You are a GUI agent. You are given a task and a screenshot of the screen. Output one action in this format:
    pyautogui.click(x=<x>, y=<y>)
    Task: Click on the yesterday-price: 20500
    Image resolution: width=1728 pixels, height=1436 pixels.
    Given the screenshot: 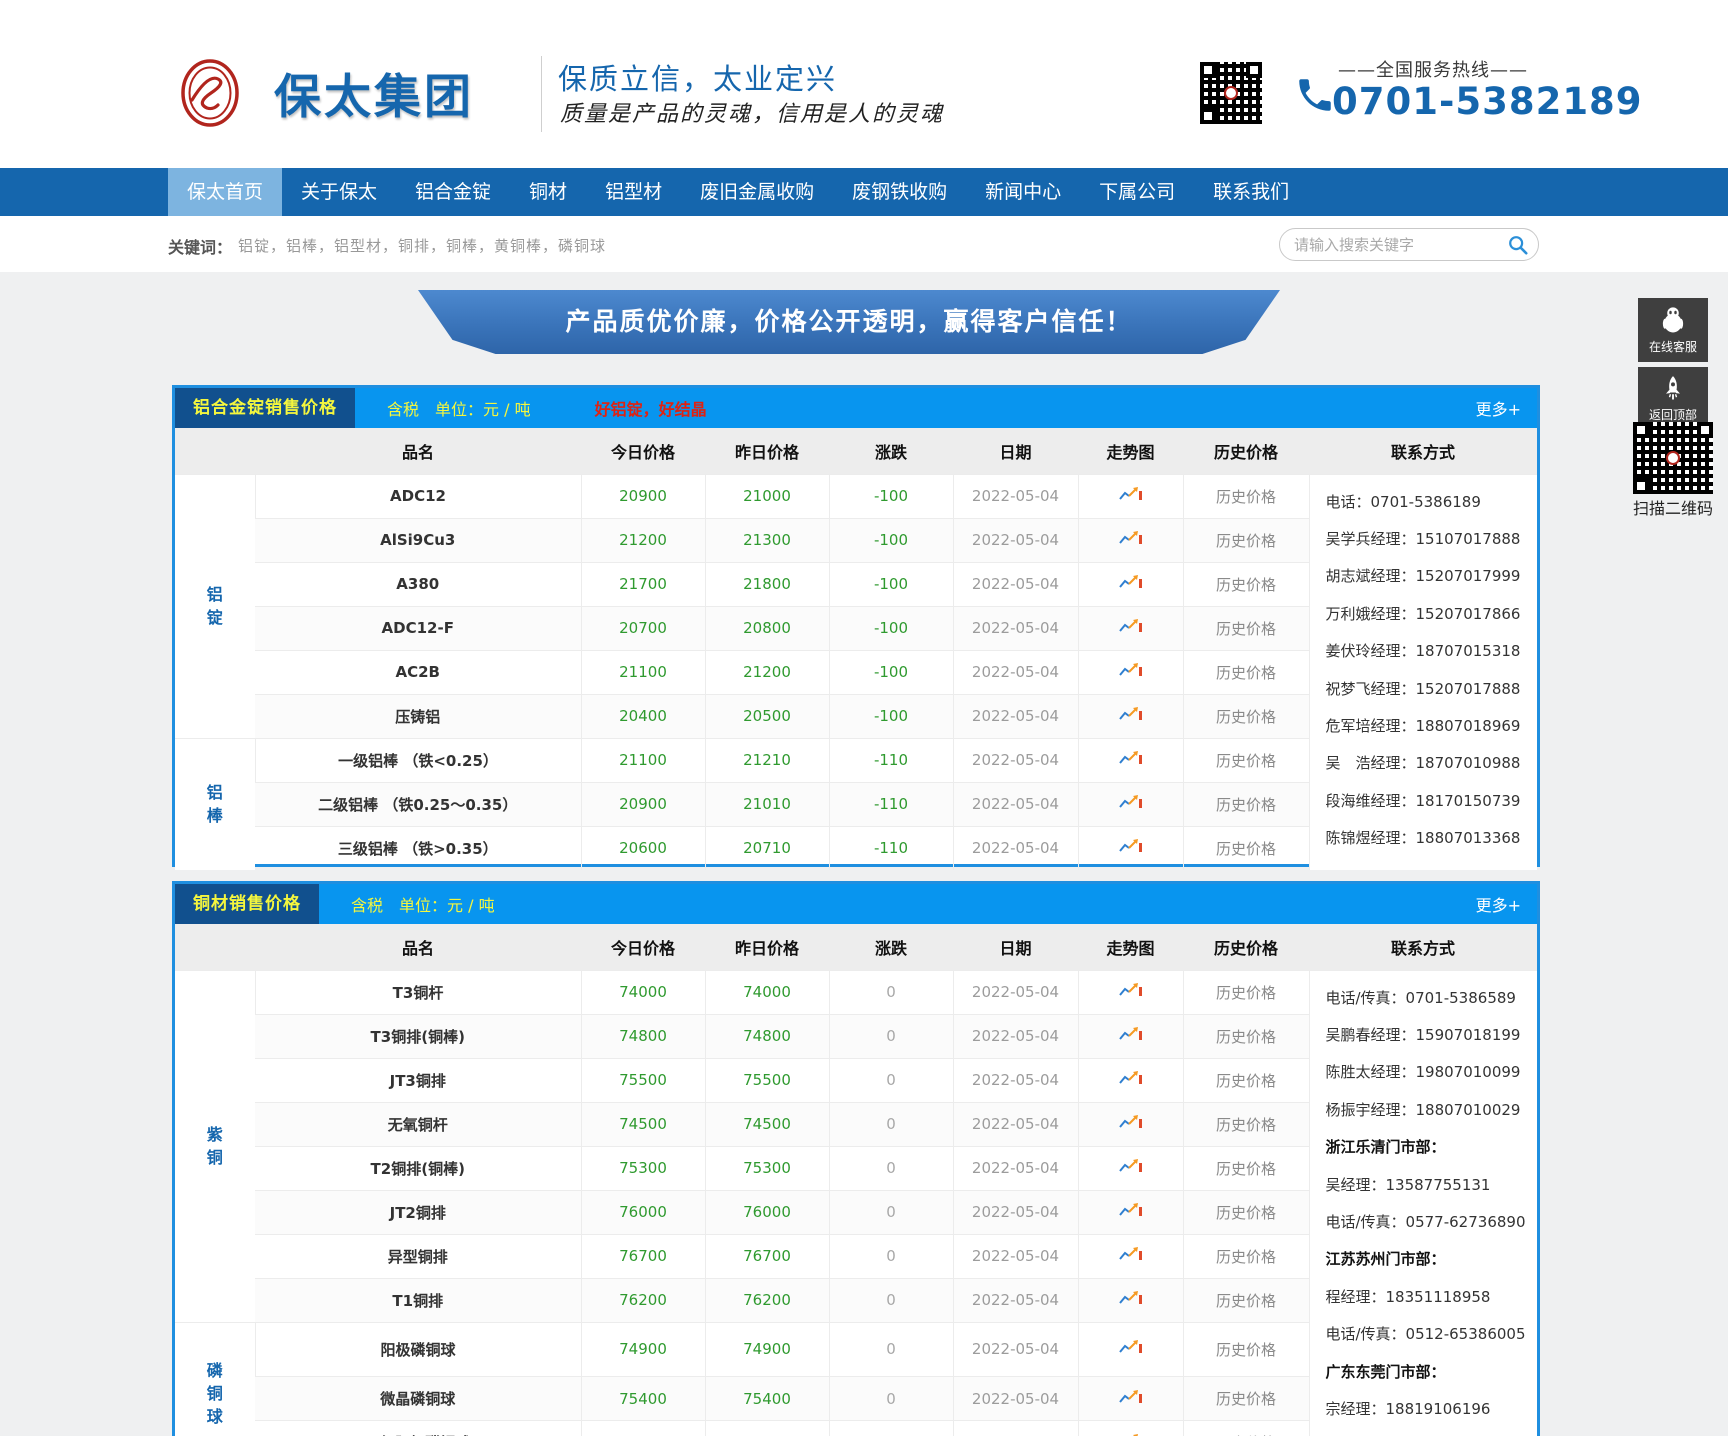 What is the action you would take?
    pyautogui.click(x=766, y=715)
    